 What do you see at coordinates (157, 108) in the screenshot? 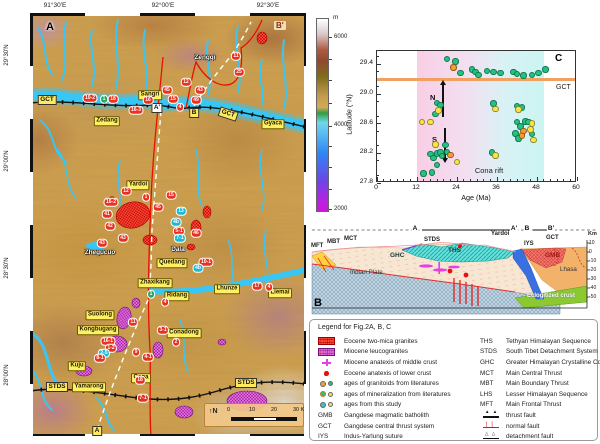
I see `map-label-a-: A'` at bounding box center [157, 108].